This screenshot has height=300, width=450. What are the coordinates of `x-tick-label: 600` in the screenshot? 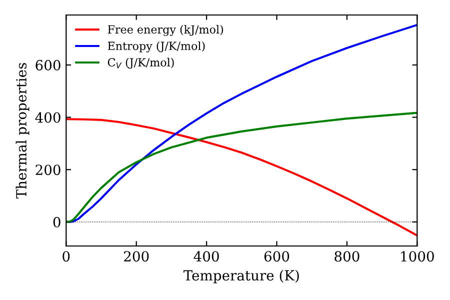 It's located at (277, 256).